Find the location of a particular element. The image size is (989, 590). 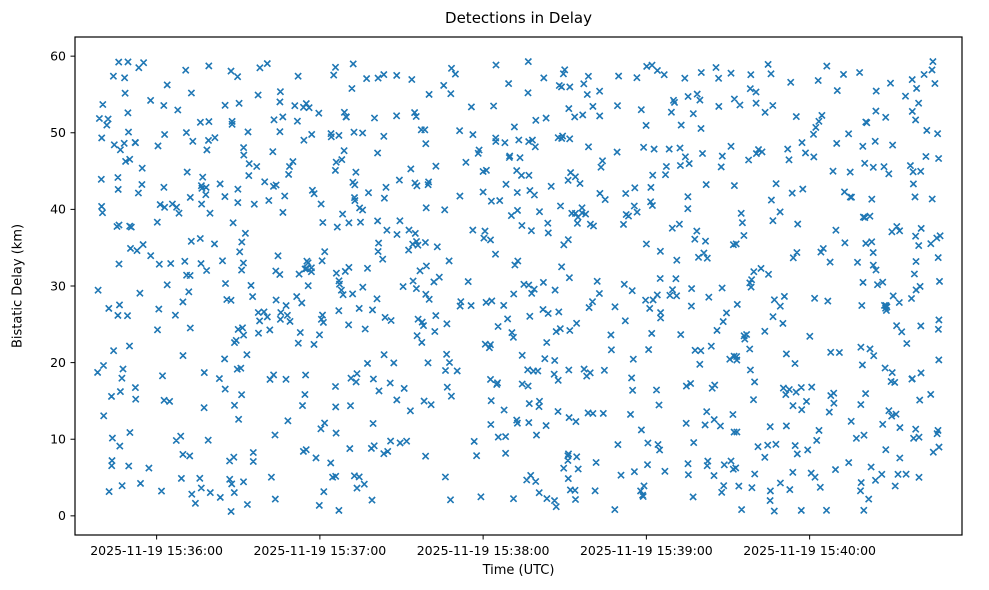

y-tick-label: 40 is located at coordinates (58, 209).